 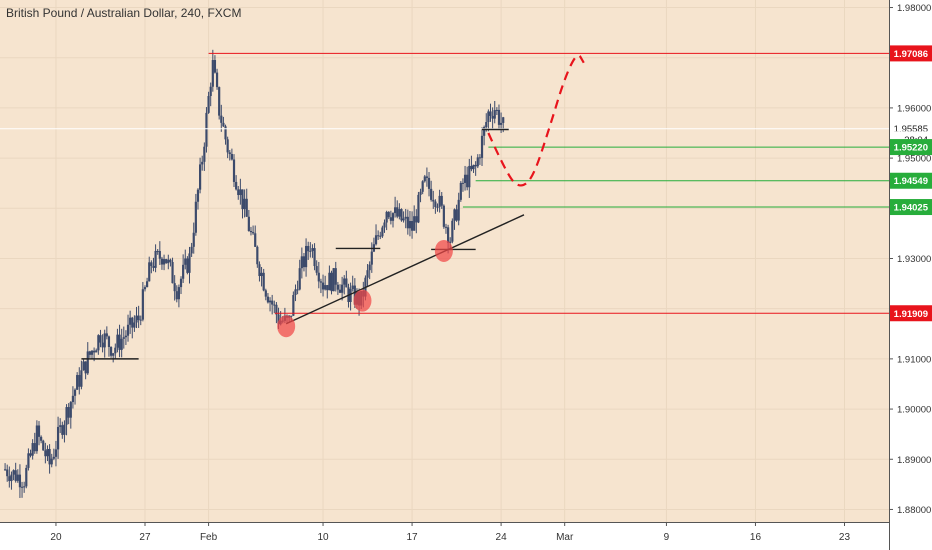 What do you see at coordinates (536, 120) in the screenshot?
I see `projection-path` at bounding box center [536, 120].